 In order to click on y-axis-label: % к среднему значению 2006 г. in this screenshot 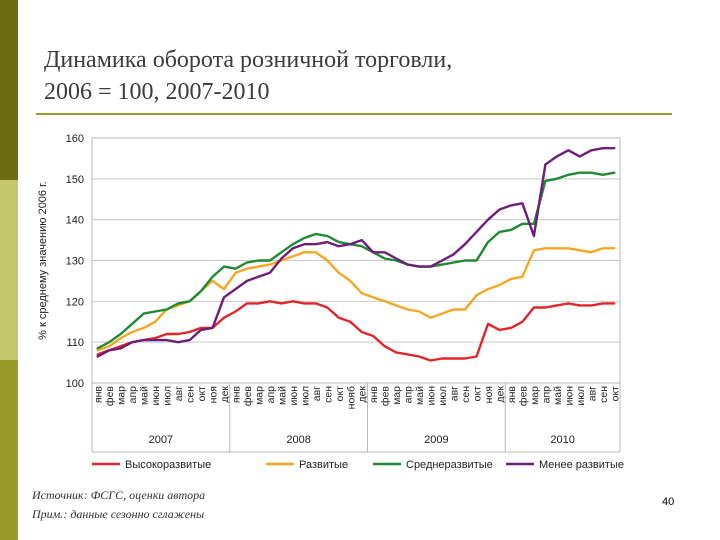, I will do `click(43, 260)`.